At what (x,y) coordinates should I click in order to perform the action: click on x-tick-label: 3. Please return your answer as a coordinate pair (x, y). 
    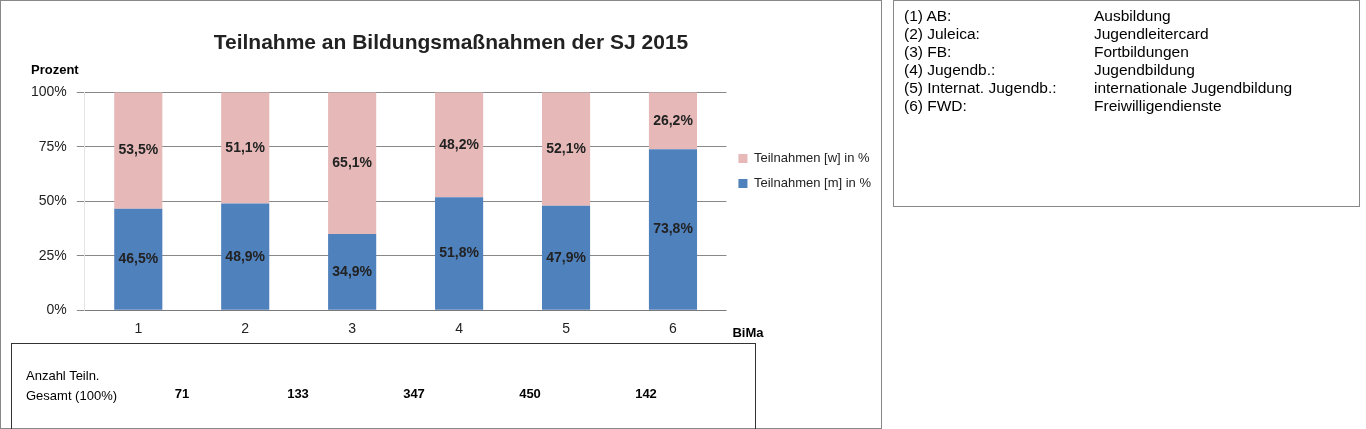
    Looking at the image, I should click on (352, 328).